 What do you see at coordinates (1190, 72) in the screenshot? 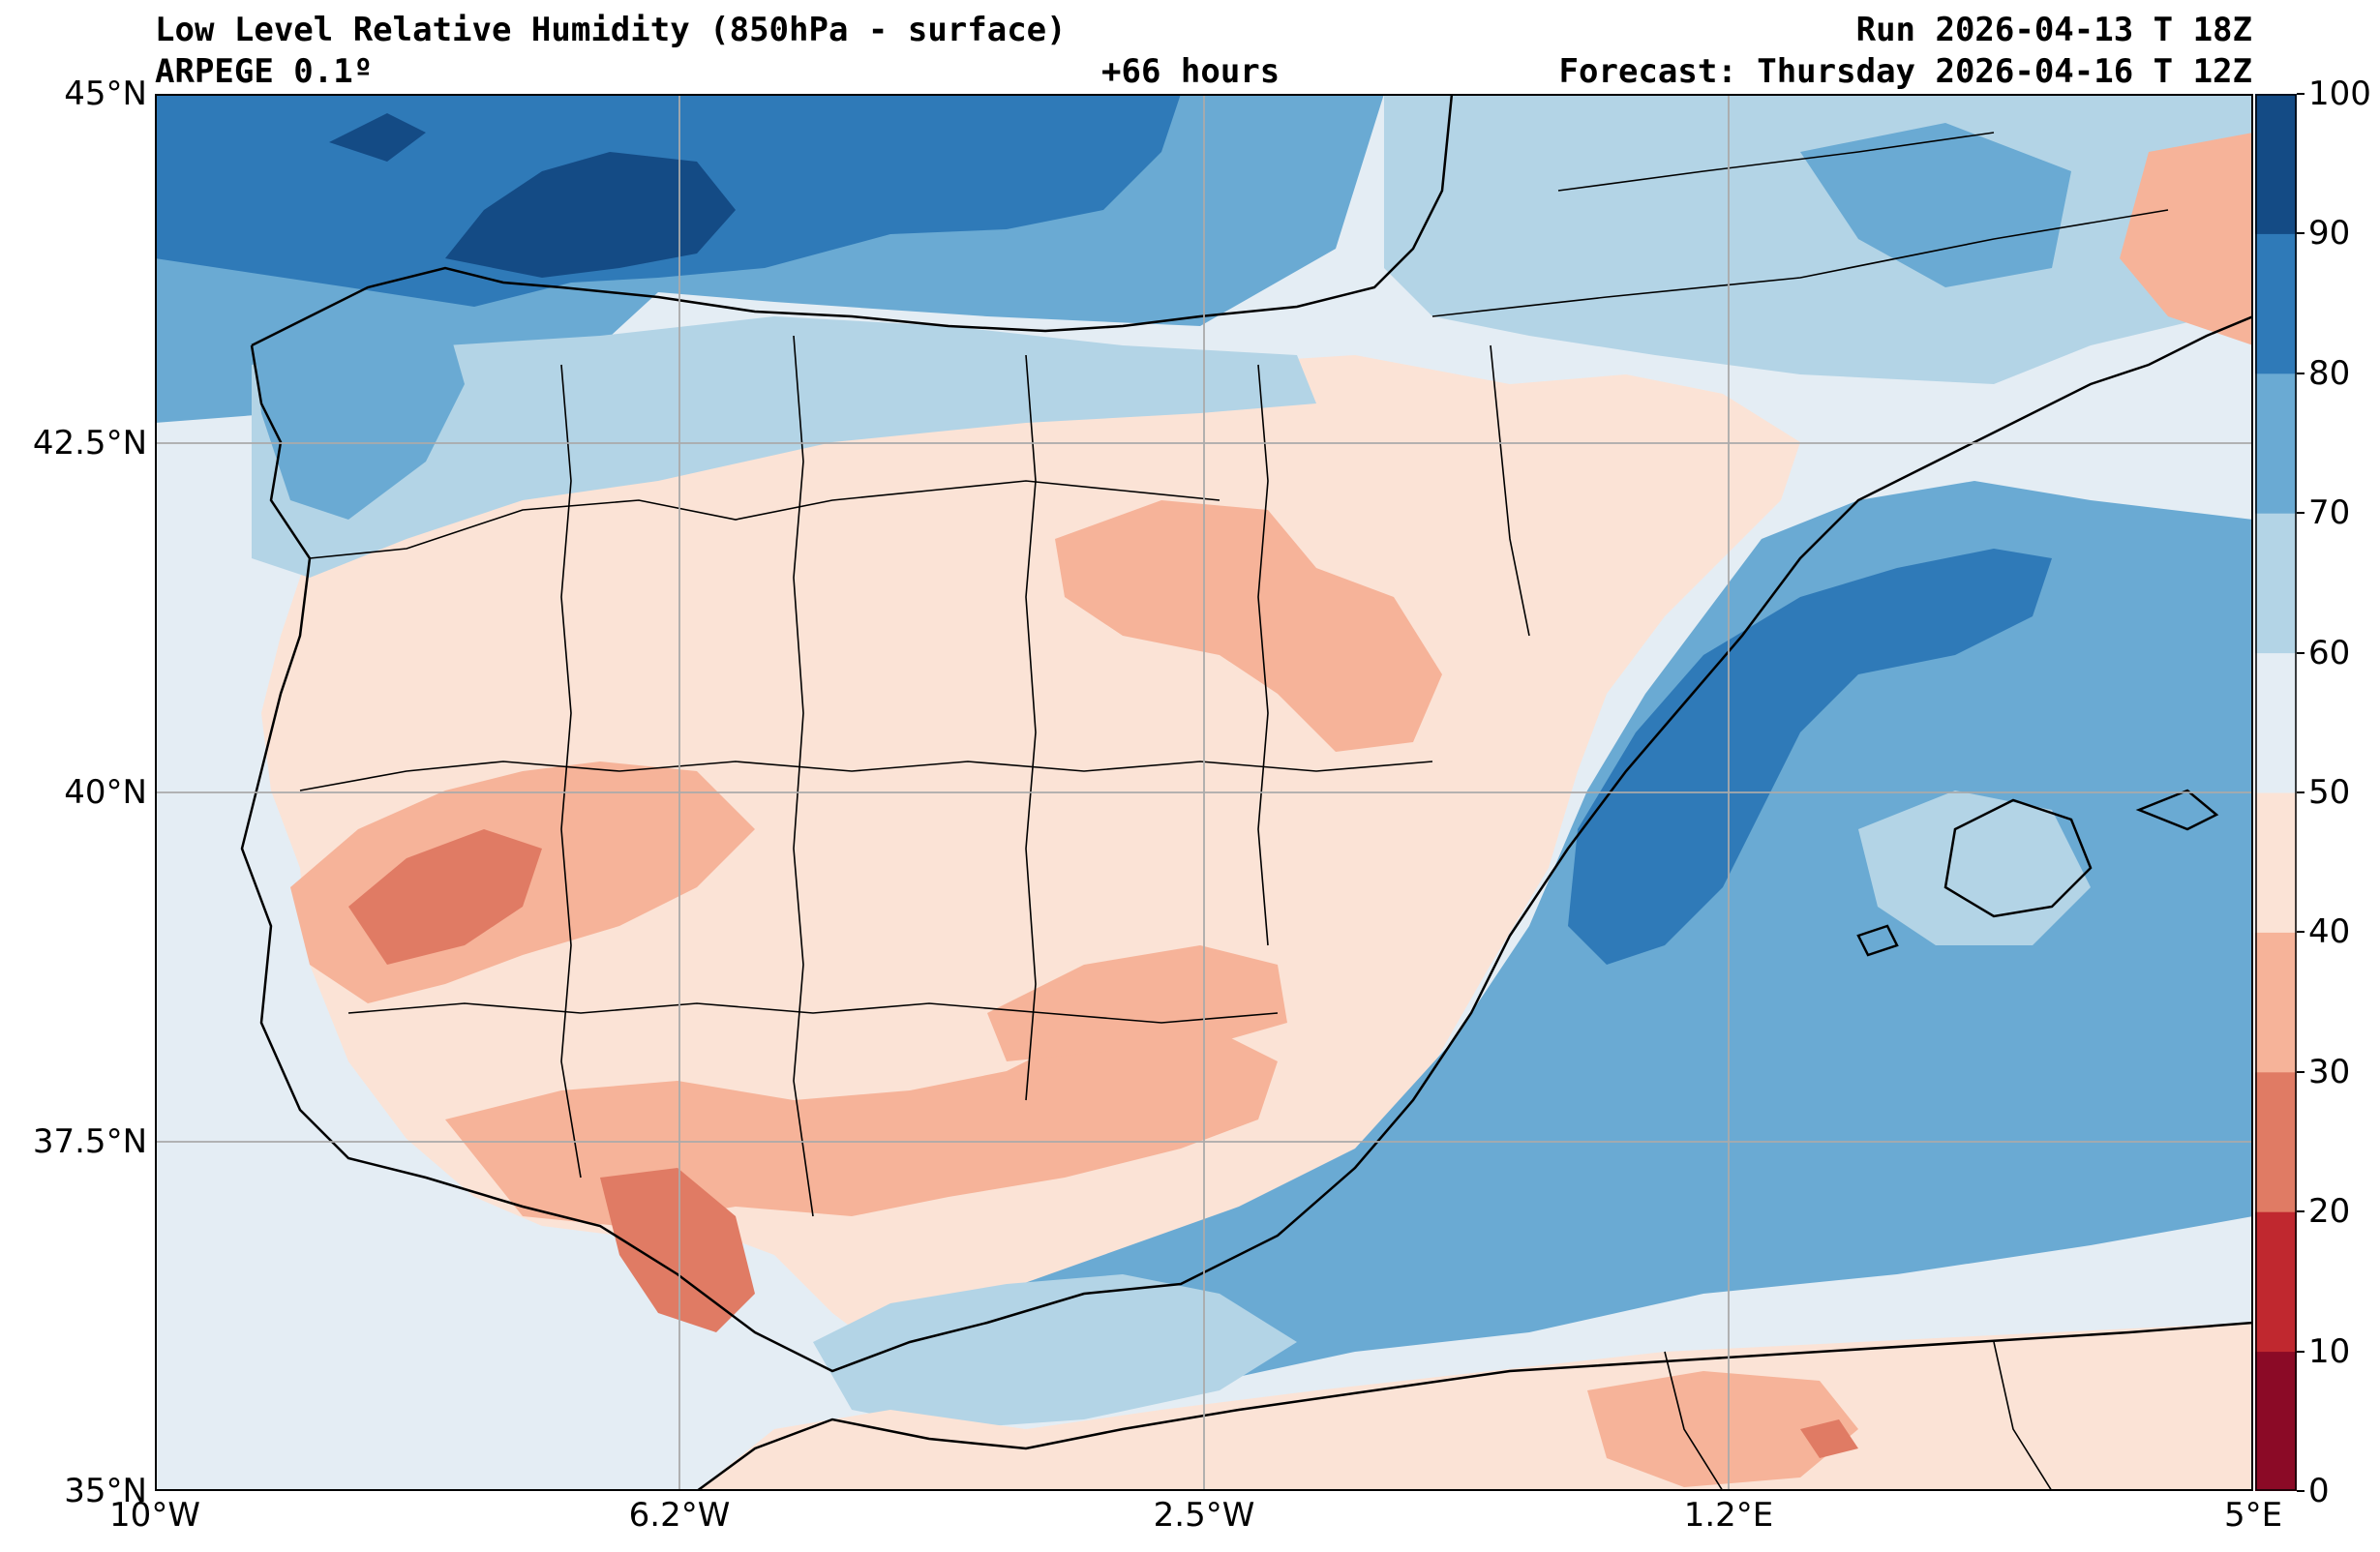
I see `lead-time-label: +66 hours` at bounding box center [1190, 72].